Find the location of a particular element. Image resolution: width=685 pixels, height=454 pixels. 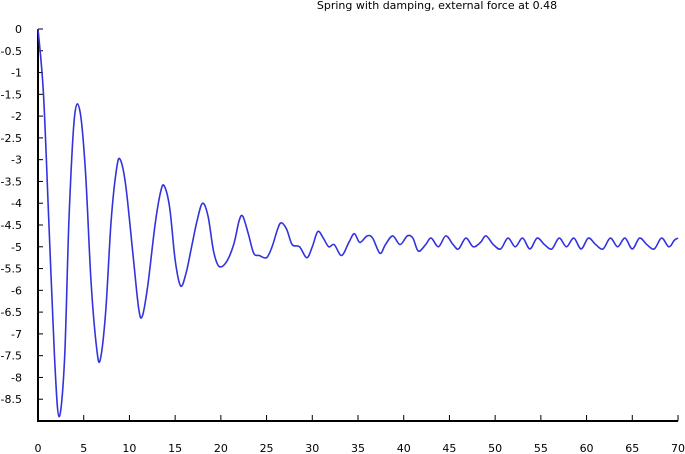

y-tick-label: -2.5 is located at coordinates (11, 138).